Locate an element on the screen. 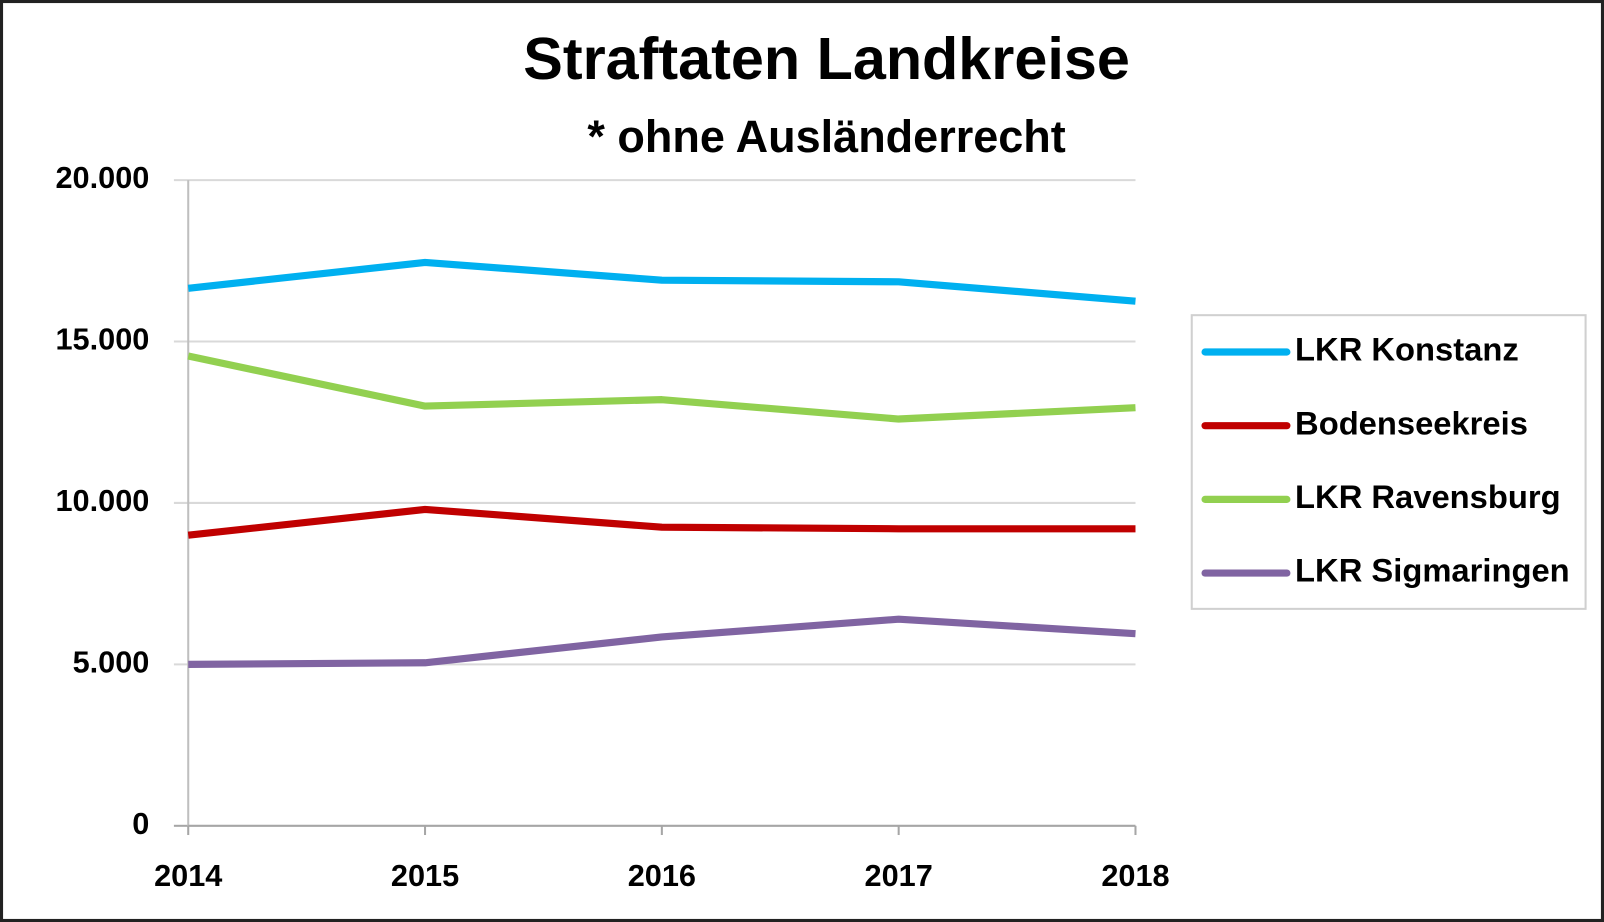 This screenshot has width=1604, height=922. y-tick-label: 5.000 is located at coordinates (111, 661).